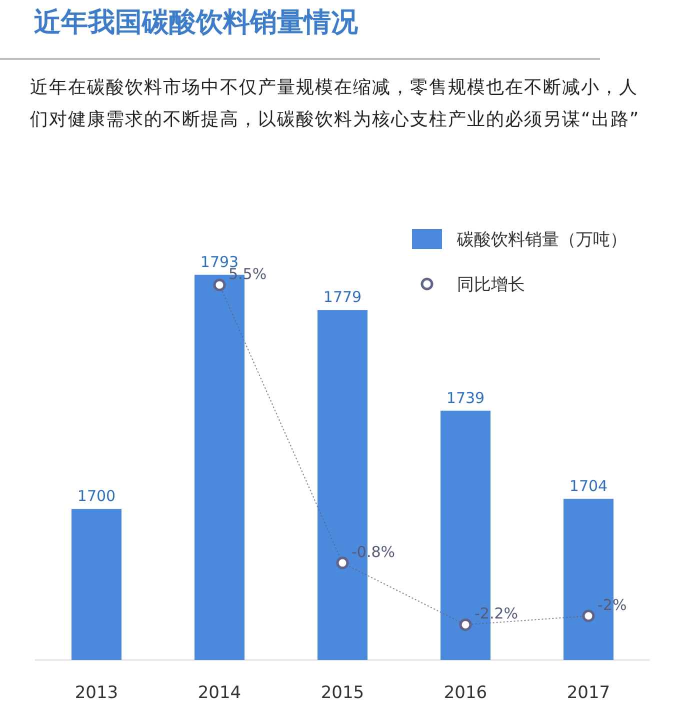 The height and width of the screenshot is (709, 680). Describe the element at coordinates (96, 495) in the screenshot. I see `data-label: 1700` at that location.